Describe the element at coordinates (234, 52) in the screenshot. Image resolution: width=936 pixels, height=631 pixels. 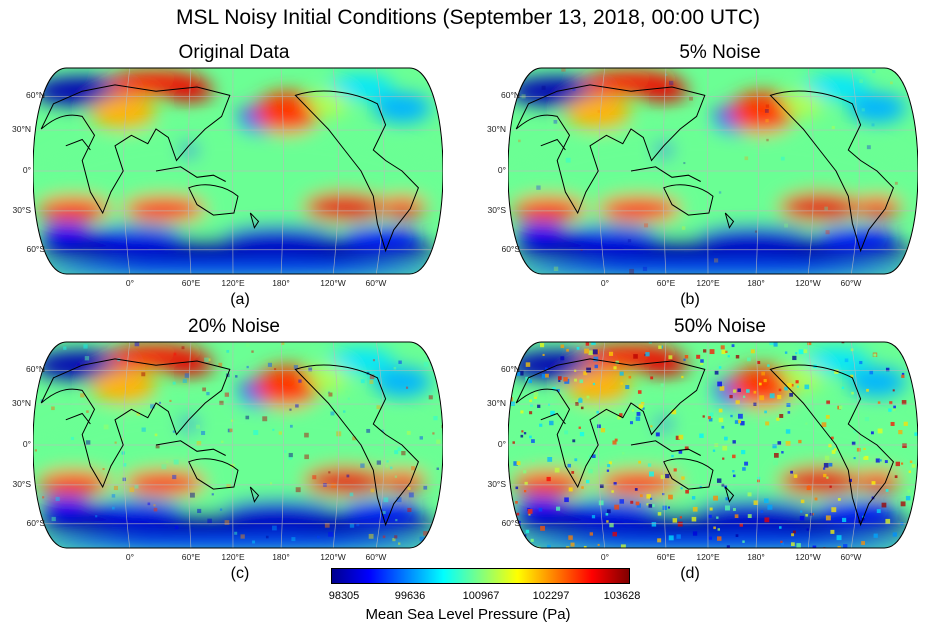
I see `panel-title-a: Original Data` at that location.